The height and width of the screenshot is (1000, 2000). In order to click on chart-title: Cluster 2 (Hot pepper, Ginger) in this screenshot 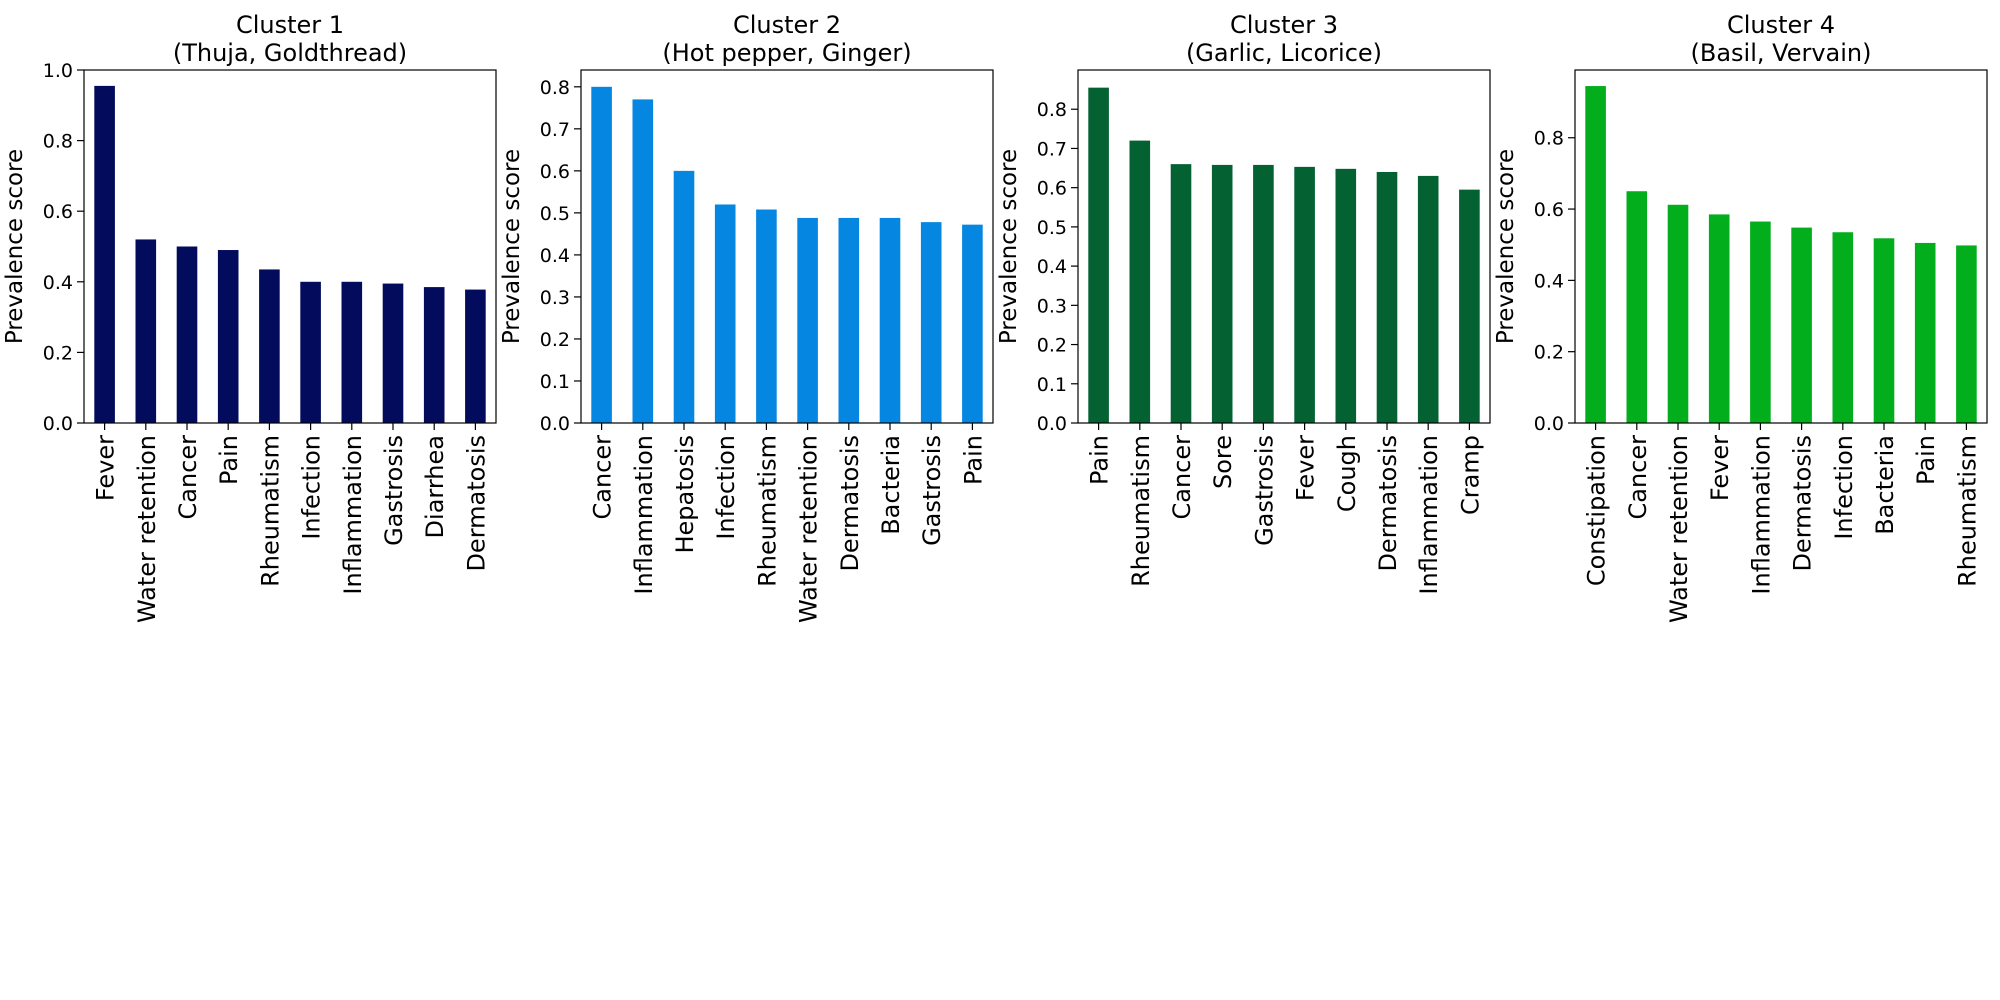, I will do `click(786, 39)`.